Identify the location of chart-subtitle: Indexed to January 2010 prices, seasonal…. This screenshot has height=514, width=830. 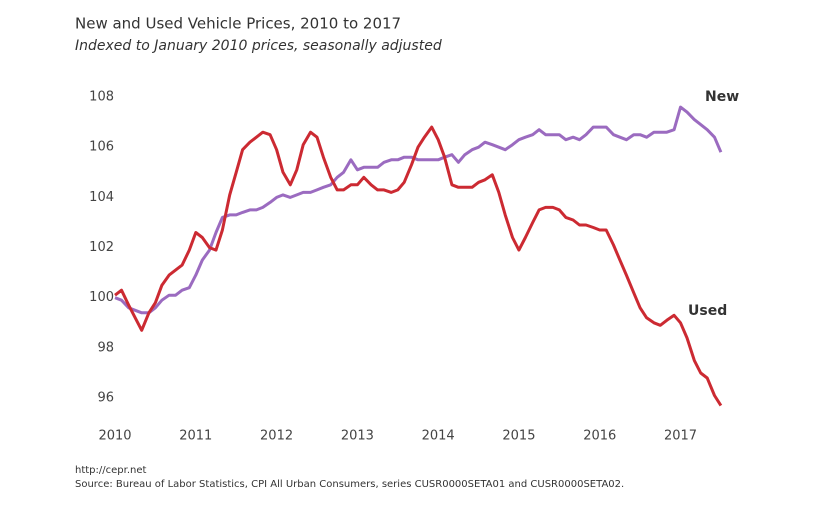
(258, 46).